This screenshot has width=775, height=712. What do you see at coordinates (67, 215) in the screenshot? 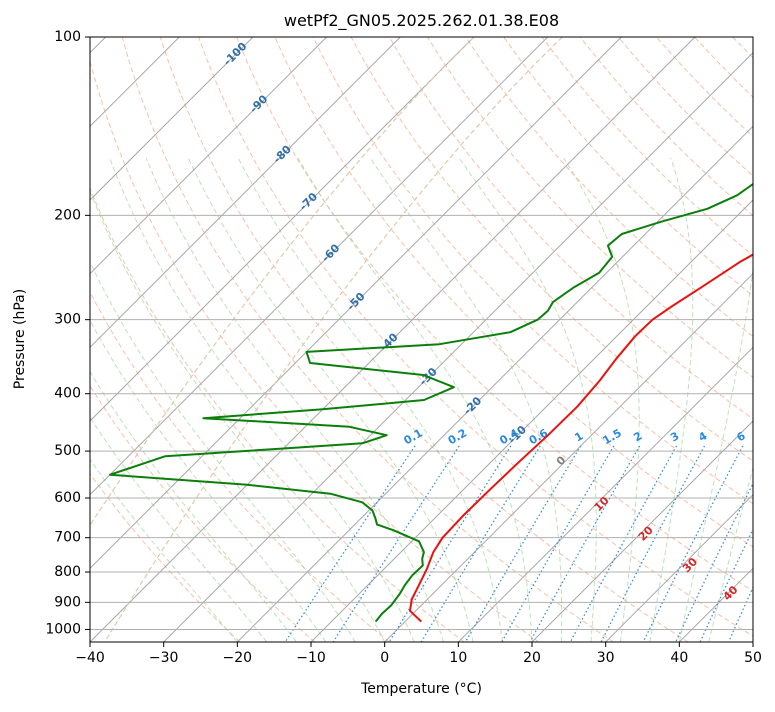
I see `y-tick-label: 200` at bounding box center [67, 215].